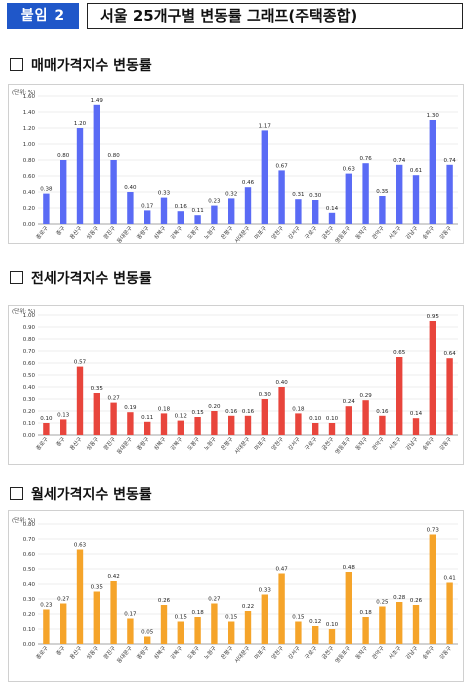 The width and height of the screenshot is (474, 696). I want to click on y-tick-label: 0.80, so click(29, 525).